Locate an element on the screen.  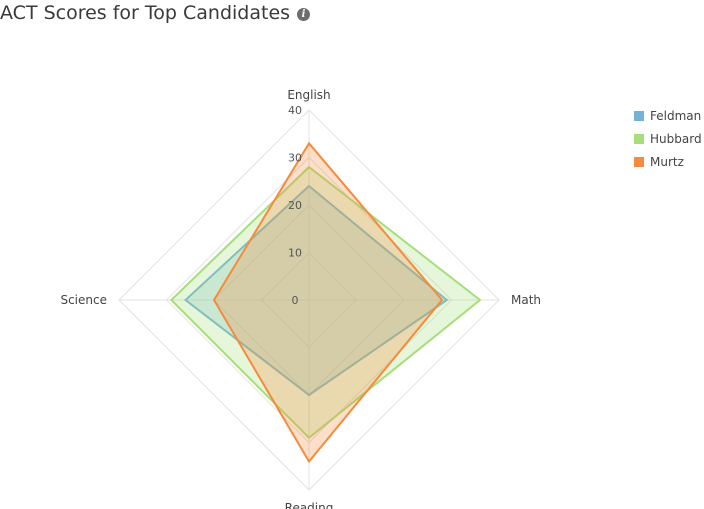
legend-item-hubbard: Hubbard is located at coordinates (668, 138).